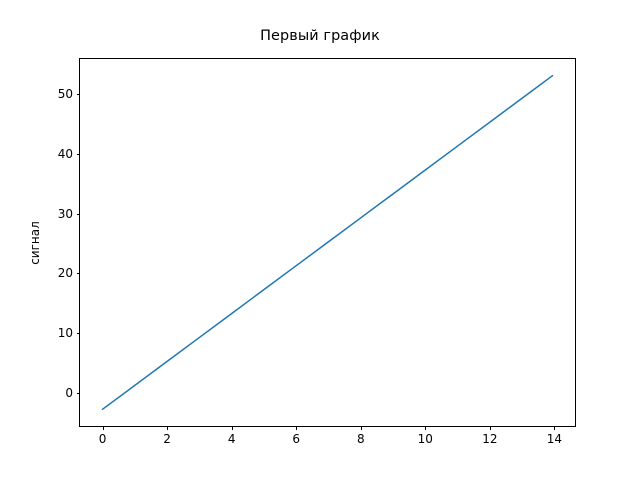 This screenshot has width=640, height=480. Describe the element at coordinates (65, 333) in the screenshot. I see `y-tick-label: 10` at that location.